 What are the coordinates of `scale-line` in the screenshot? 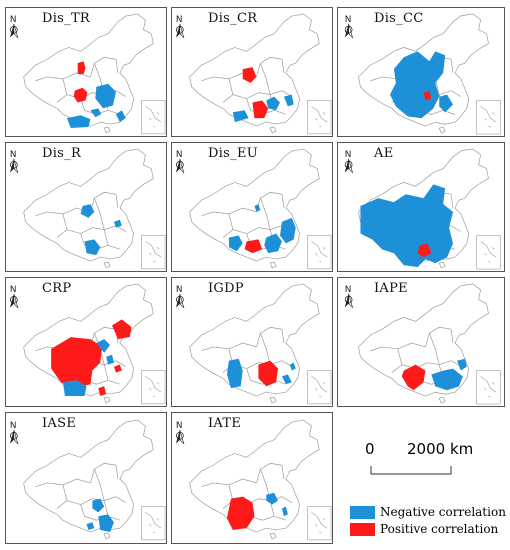 It's located at (411, 470).